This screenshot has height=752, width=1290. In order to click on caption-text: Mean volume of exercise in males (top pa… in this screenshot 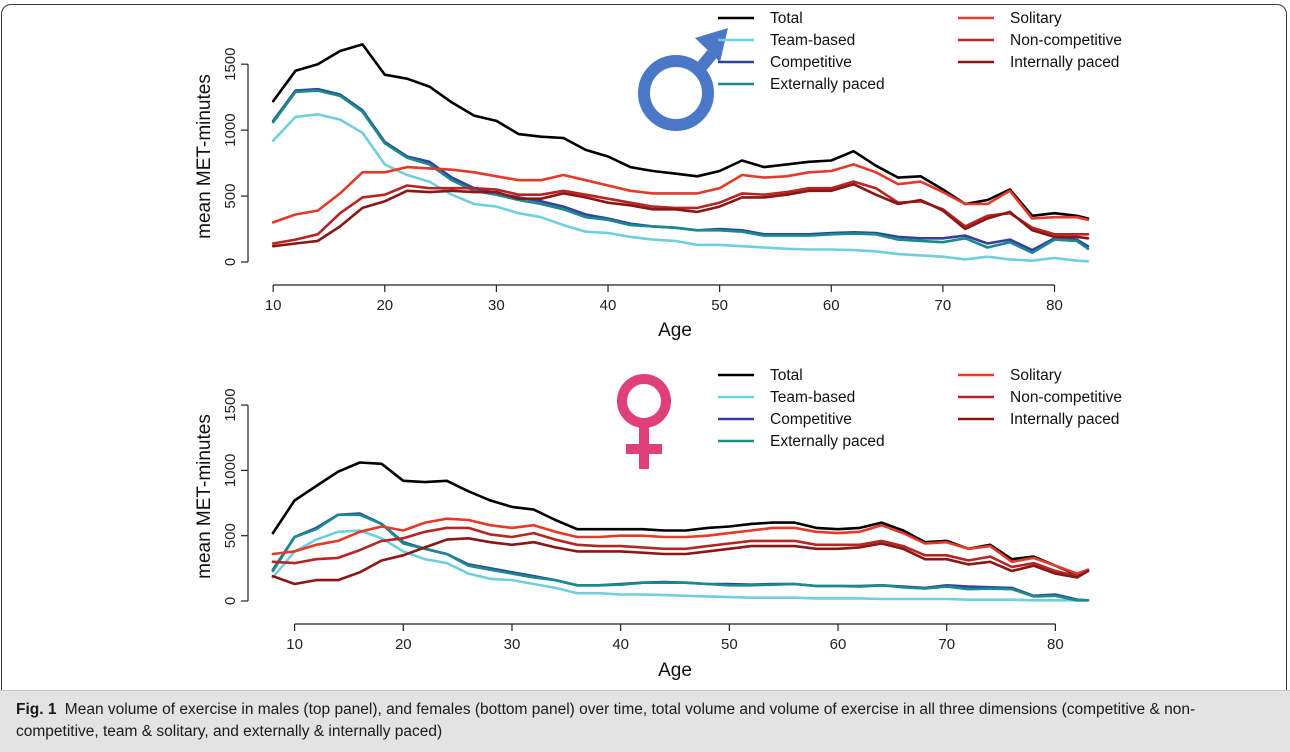, I will do `click(606, 720)`.